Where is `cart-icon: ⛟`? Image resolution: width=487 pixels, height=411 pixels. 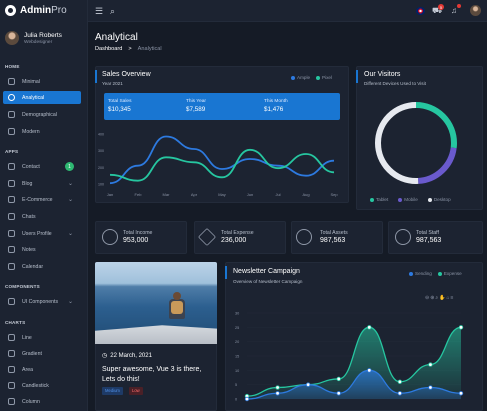 cart-icon: ⛟ is located at coordinates (437, 10).